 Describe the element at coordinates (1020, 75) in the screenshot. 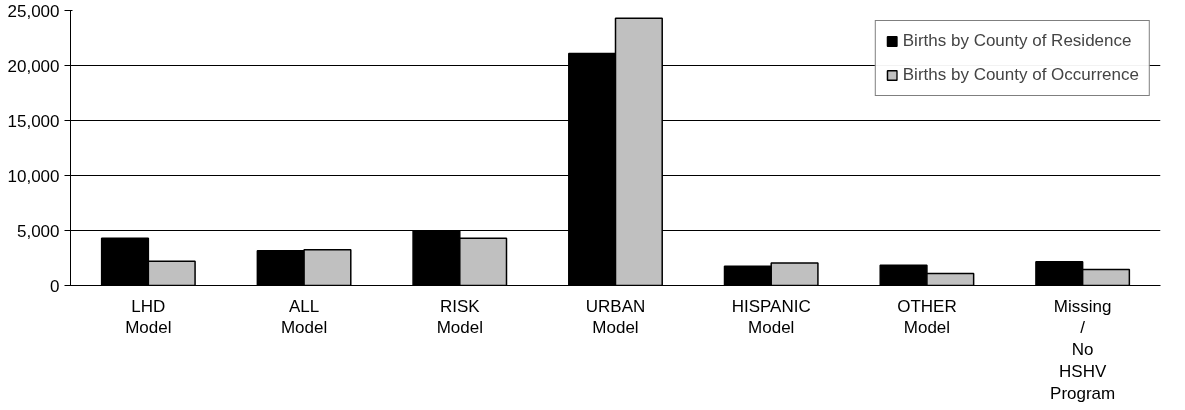

I see `legend-label: Births by County of Occurrence` at that location.